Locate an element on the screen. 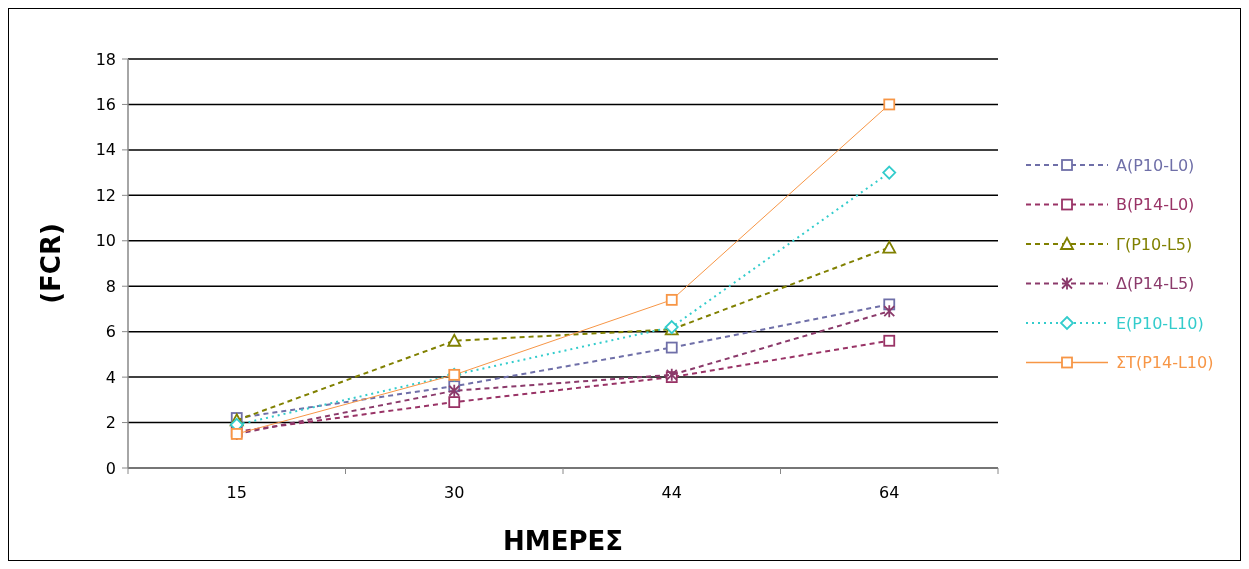  y-tick-label: 8 is located at coordinates (110, 286).